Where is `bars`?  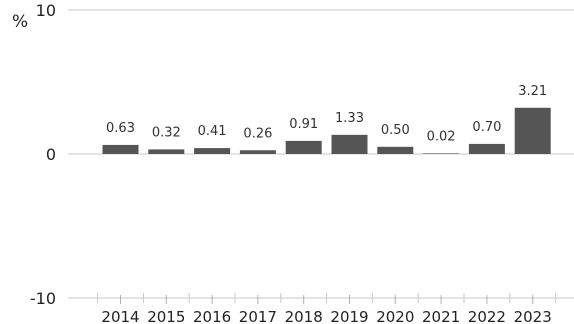
bars is located at coordinates (326, 130).